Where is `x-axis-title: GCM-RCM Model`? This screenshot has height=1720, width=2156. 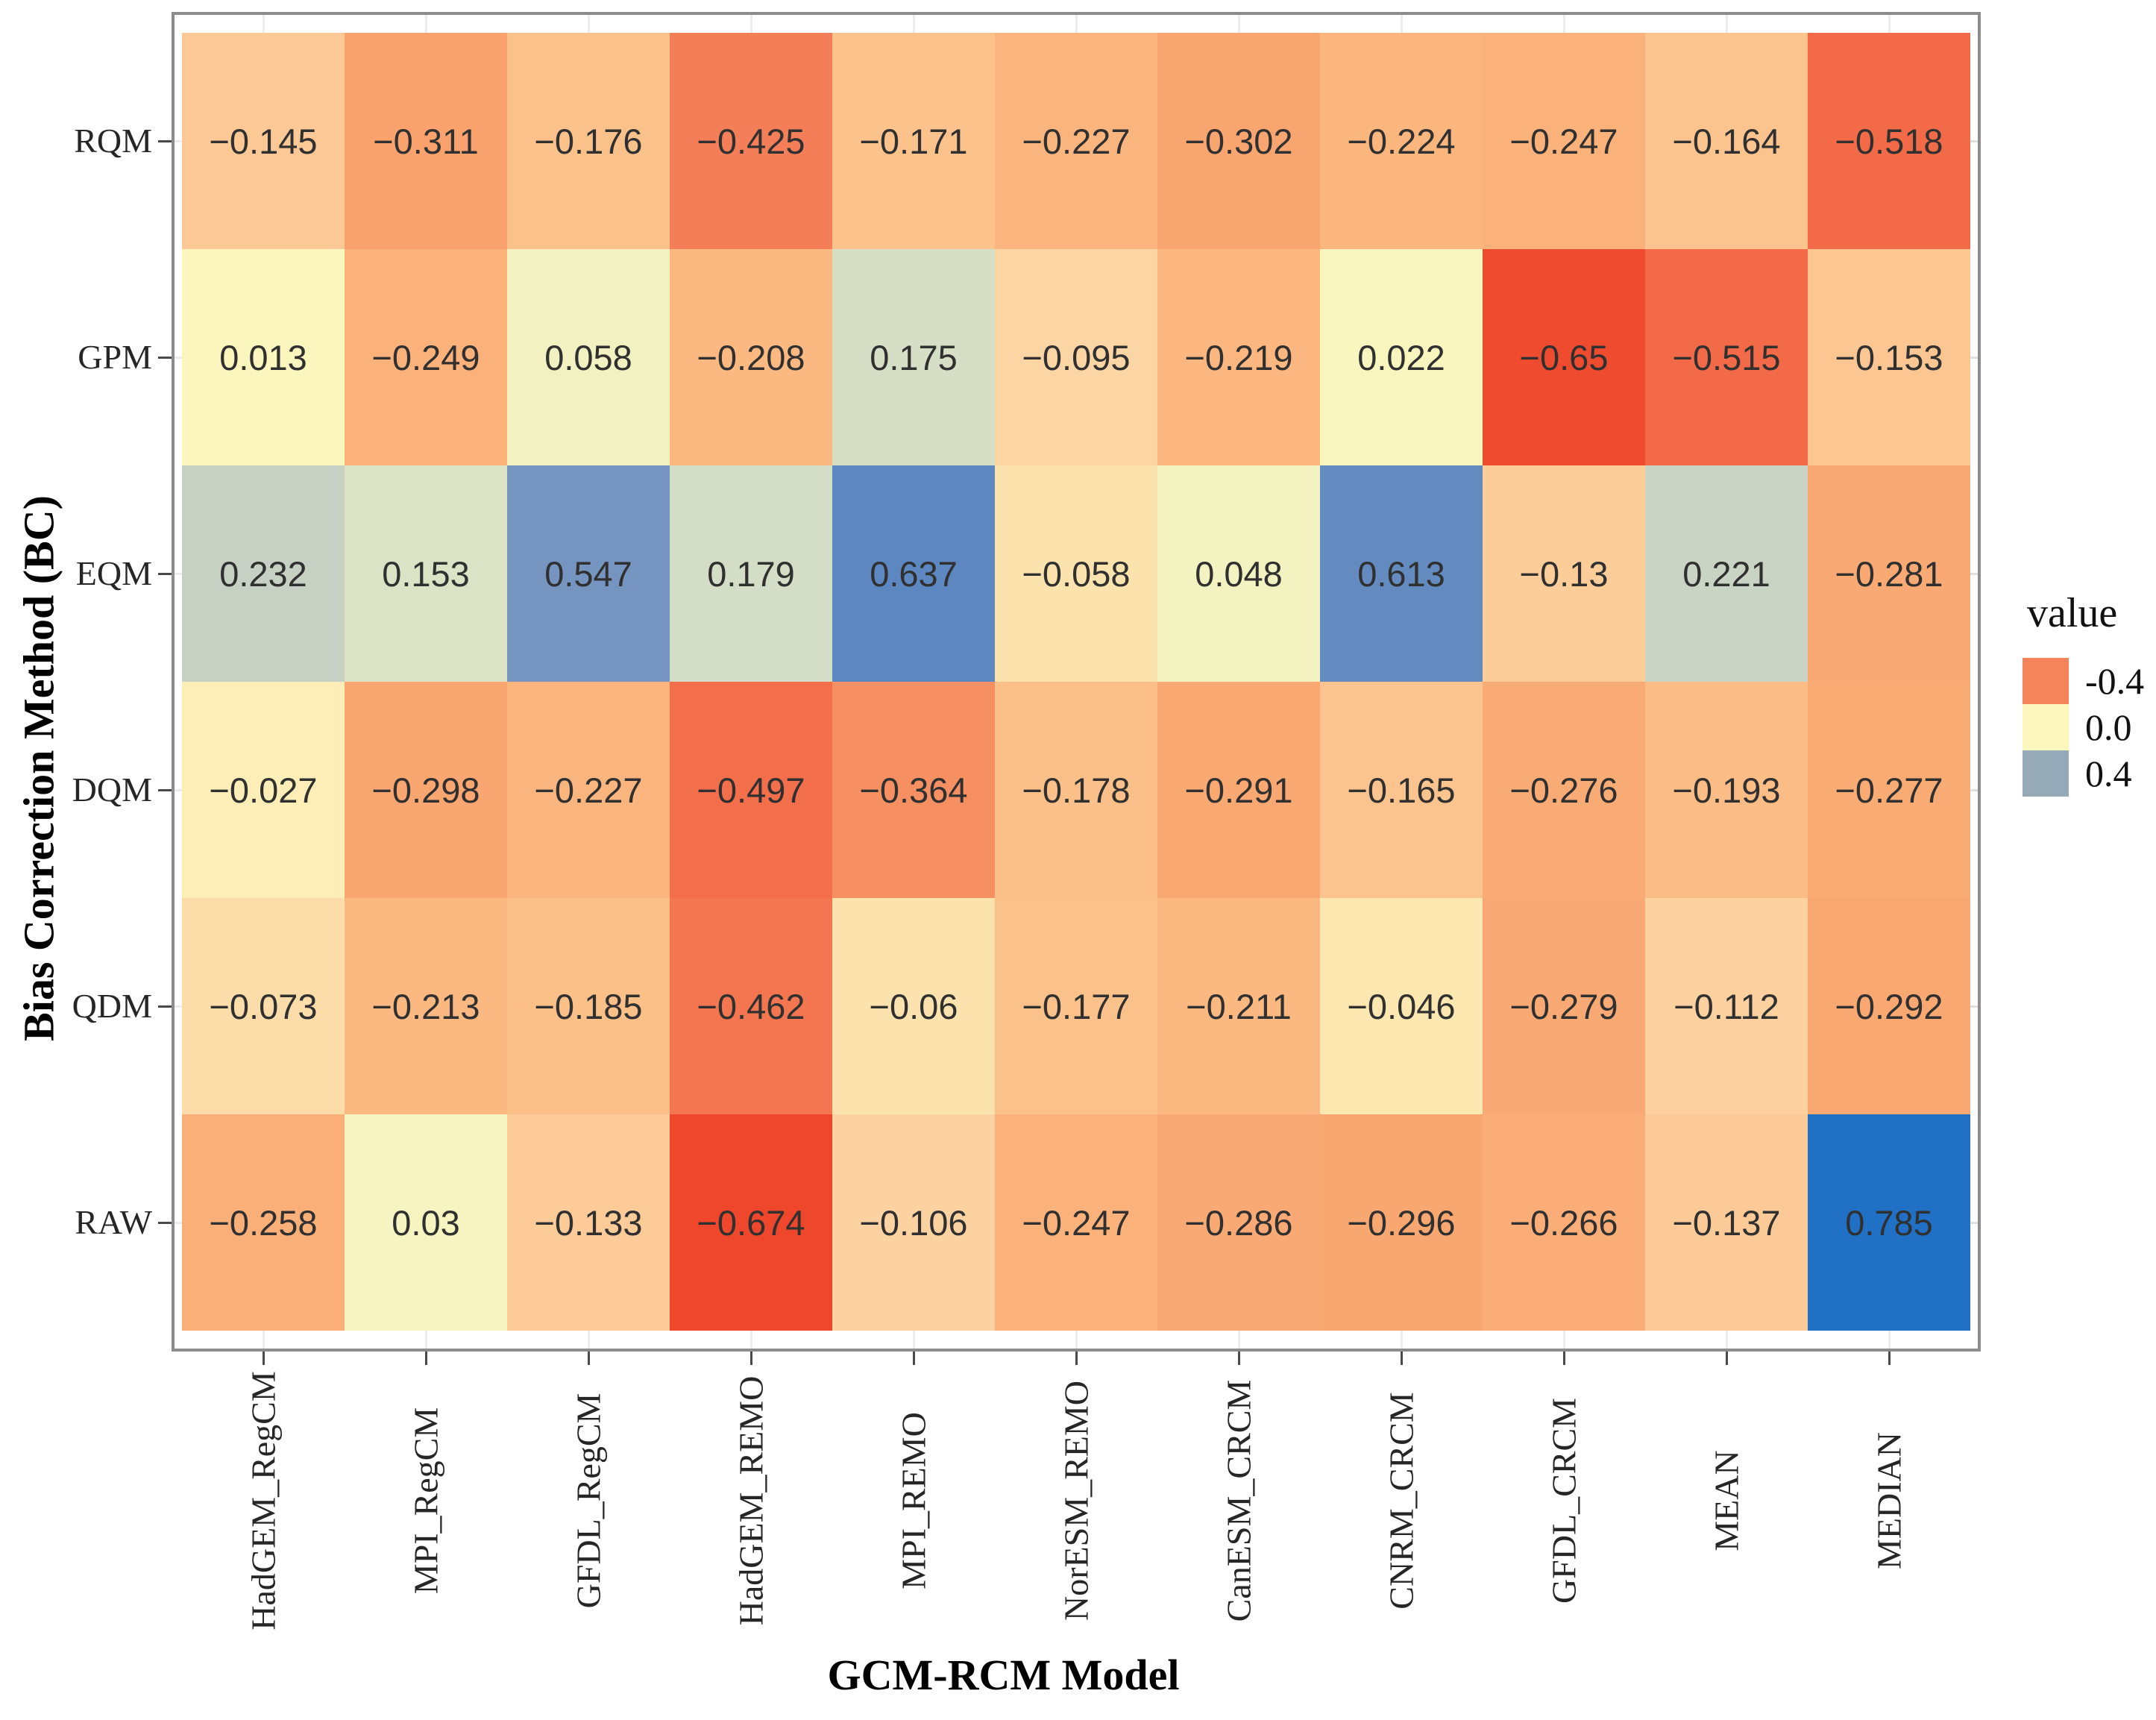 x-axis-title: GCM-RCM Model is located at coordinates (1003, 1675).